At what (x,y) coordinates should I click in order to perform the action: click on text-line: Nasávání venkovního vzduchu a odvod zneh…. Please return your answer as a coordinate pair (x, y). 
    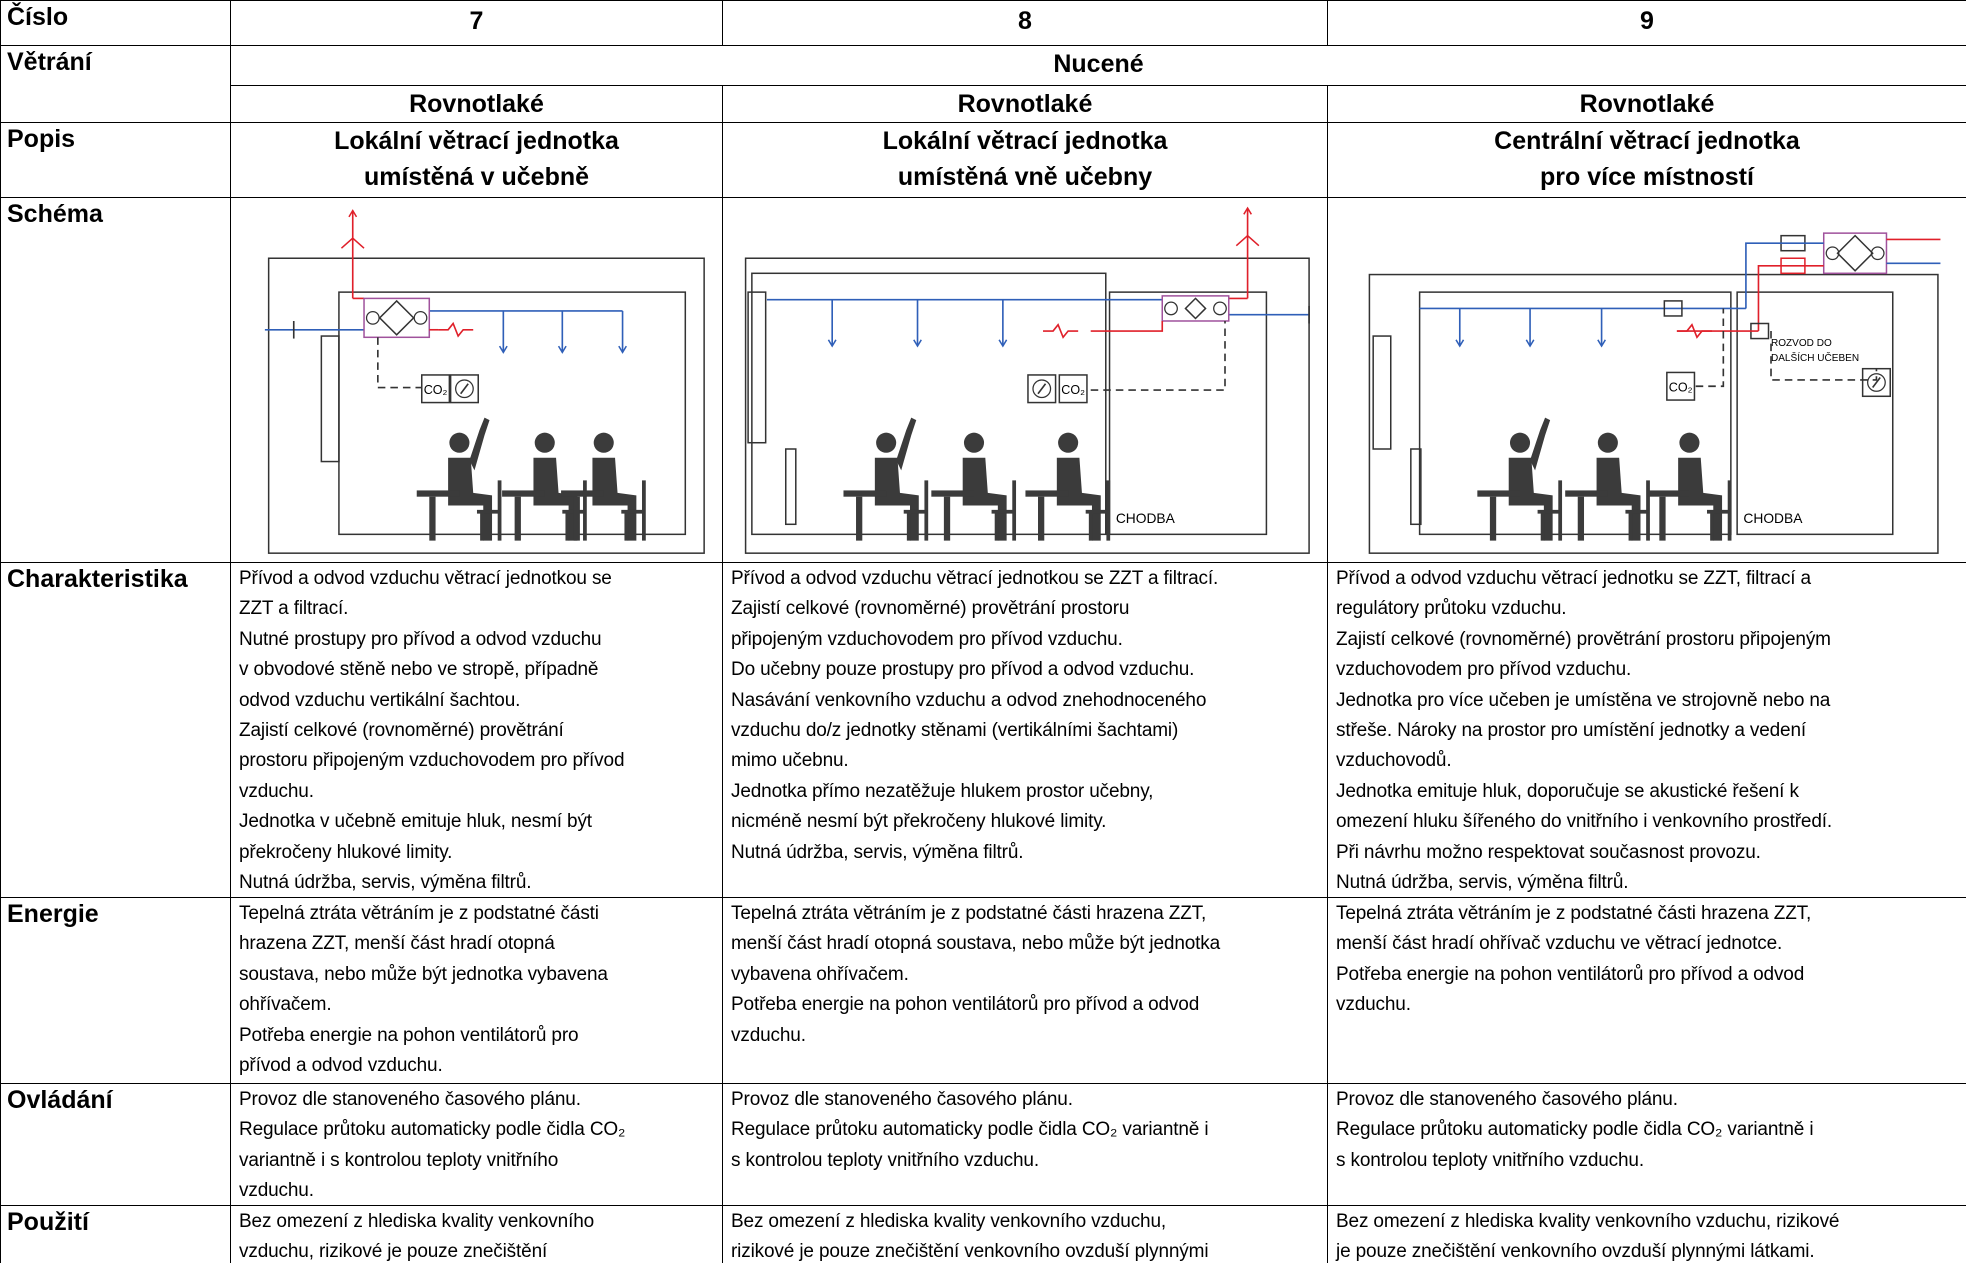
    Looking at the image, I should click on (969, 700).